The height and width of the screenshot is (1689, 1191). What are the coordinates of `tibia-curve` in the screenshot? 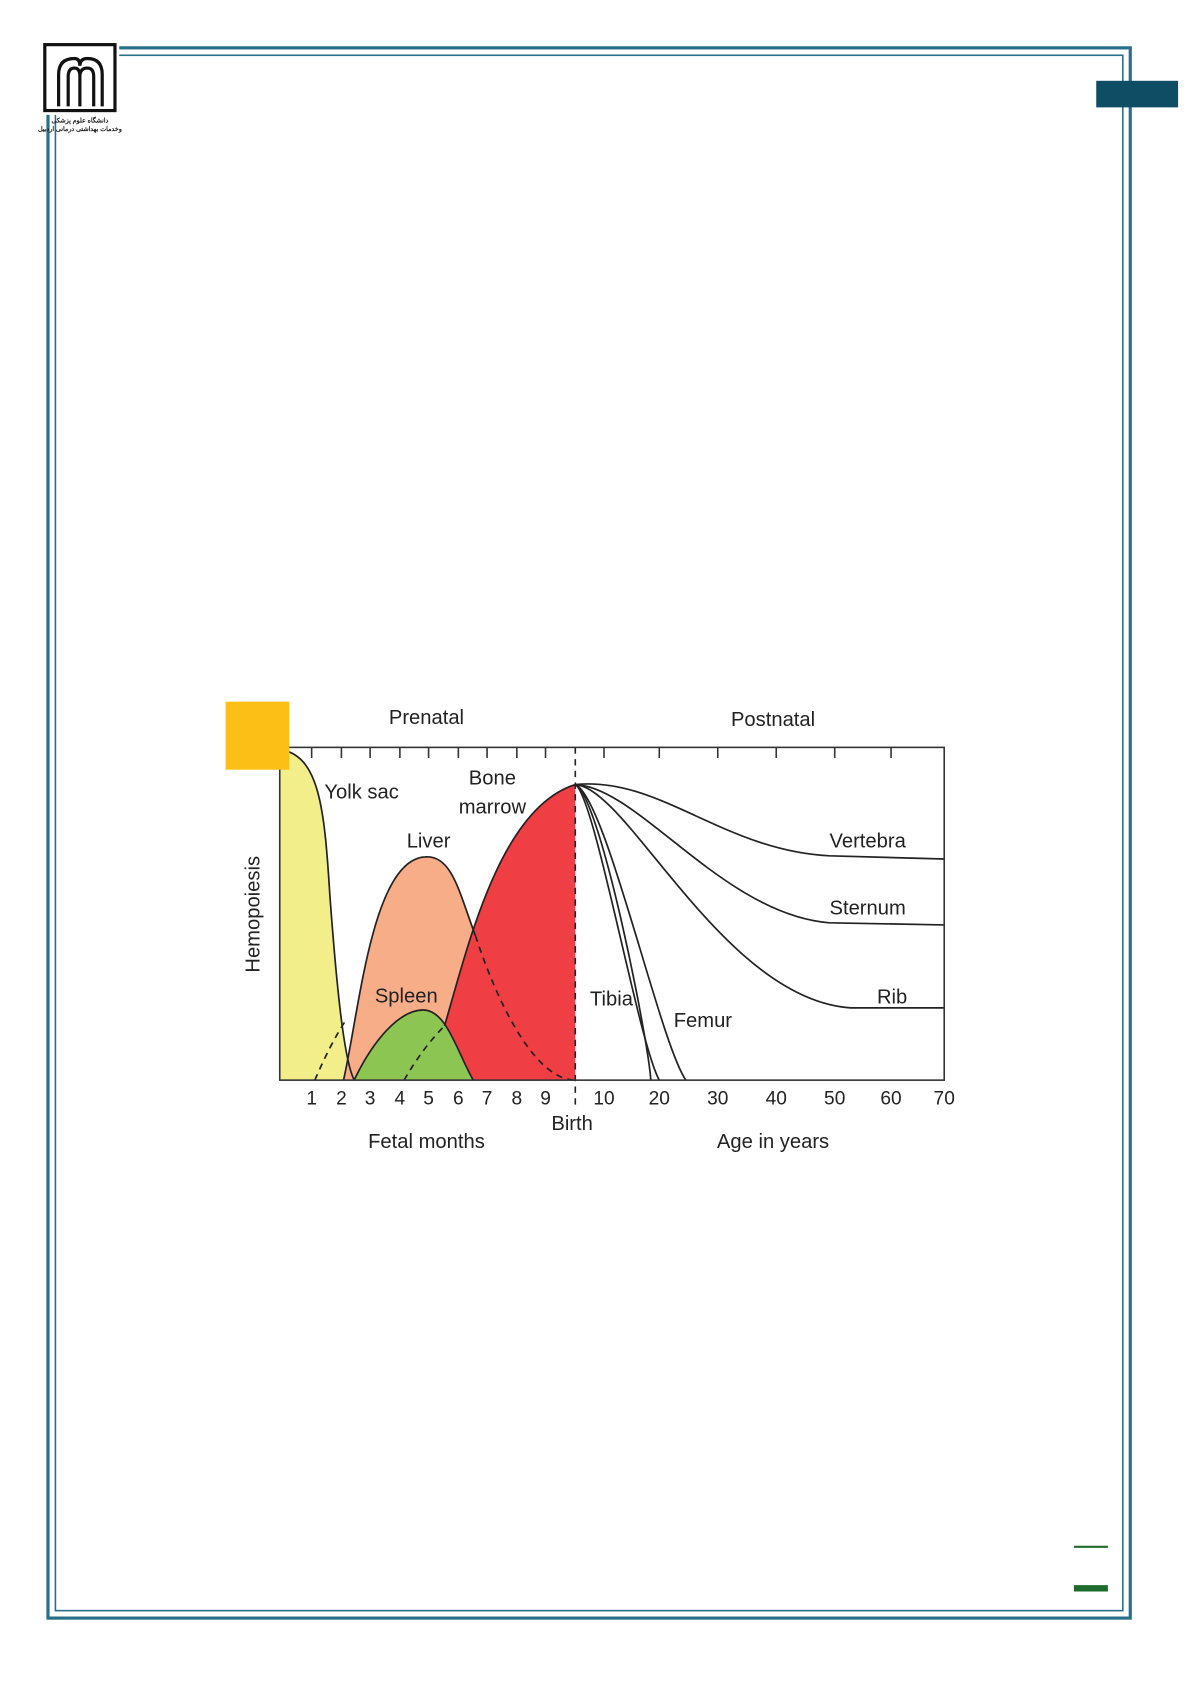 It's located at (617, 932).